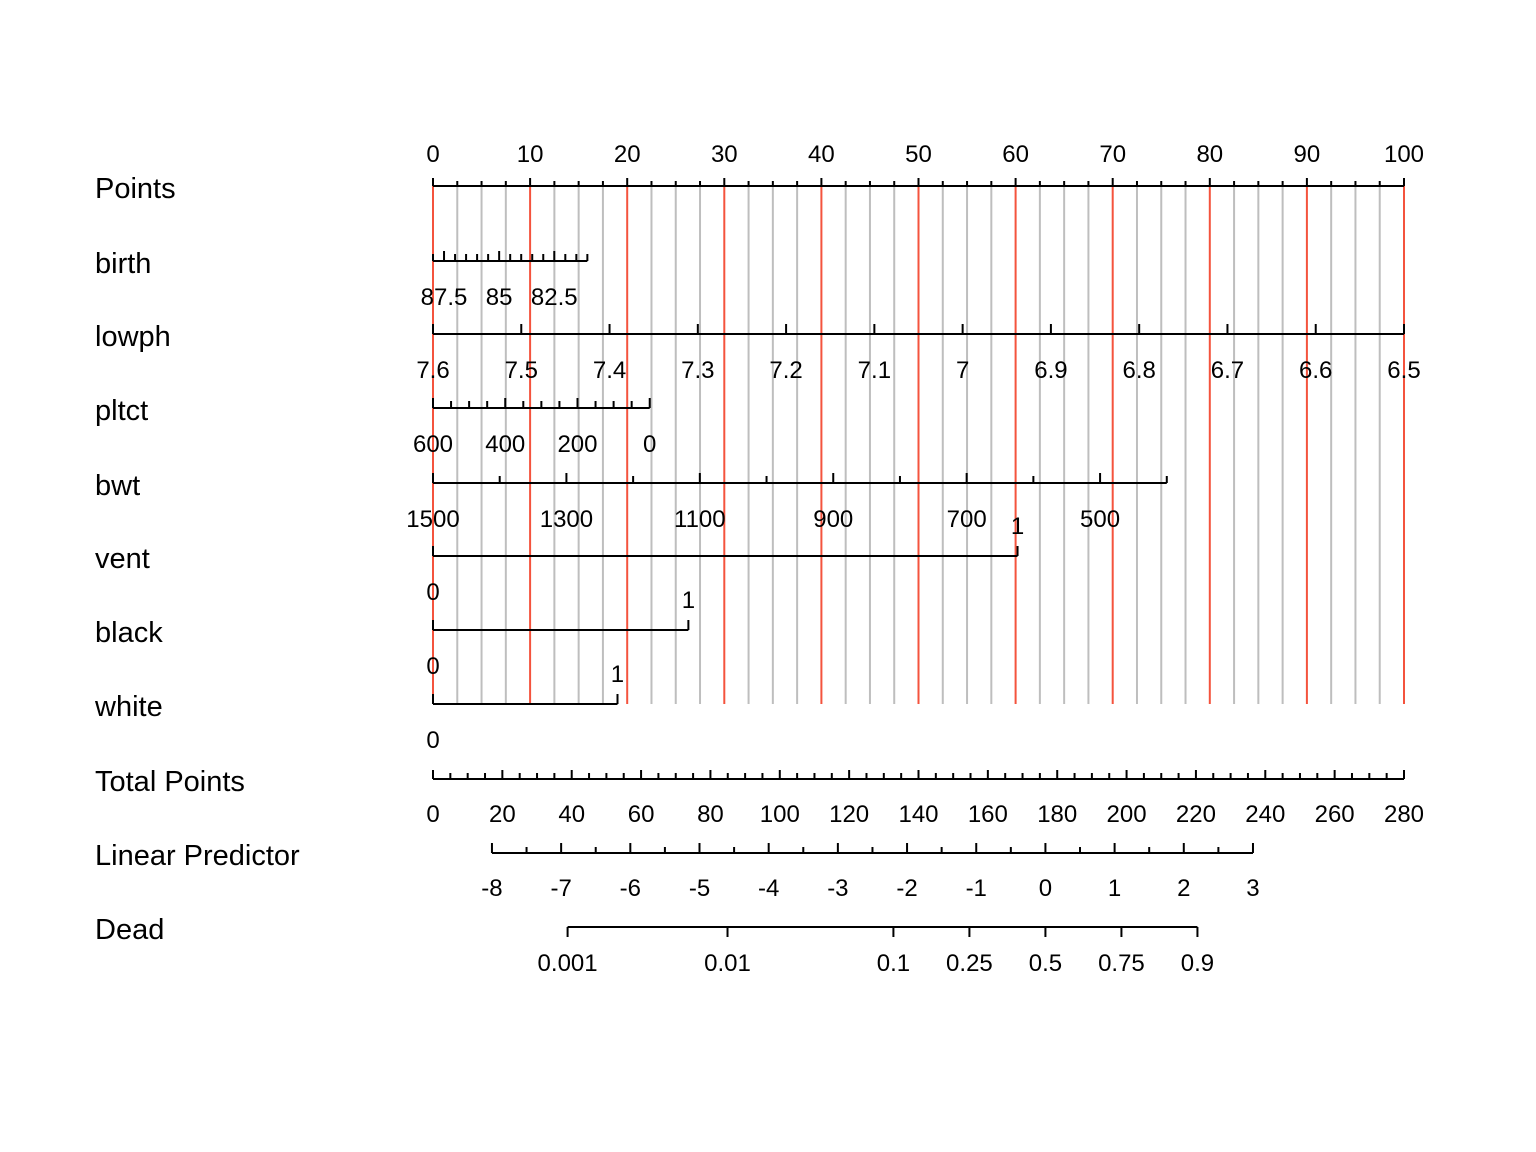  I want to click on linear-predictor-tick-label: -6, so click(630, 888).